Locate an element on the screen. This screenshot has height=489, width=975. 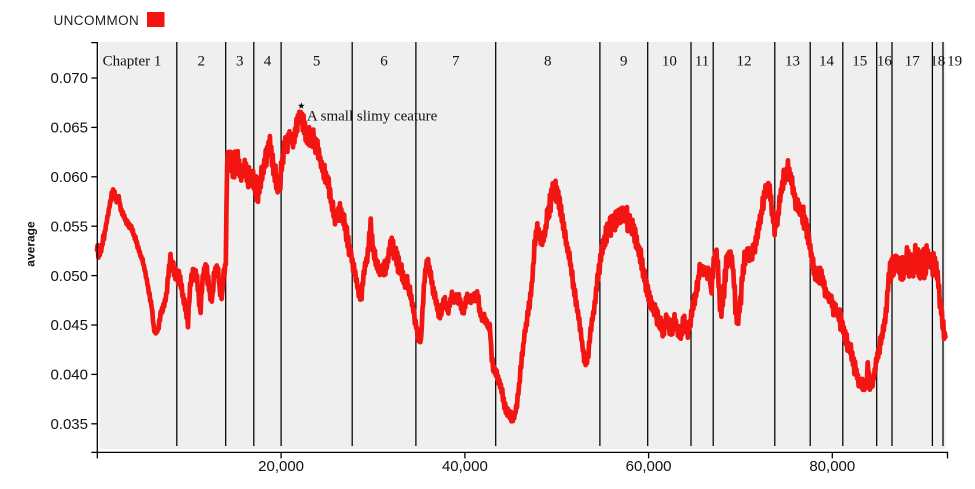
svg-text: 12 is located at coordinates (744, 62).